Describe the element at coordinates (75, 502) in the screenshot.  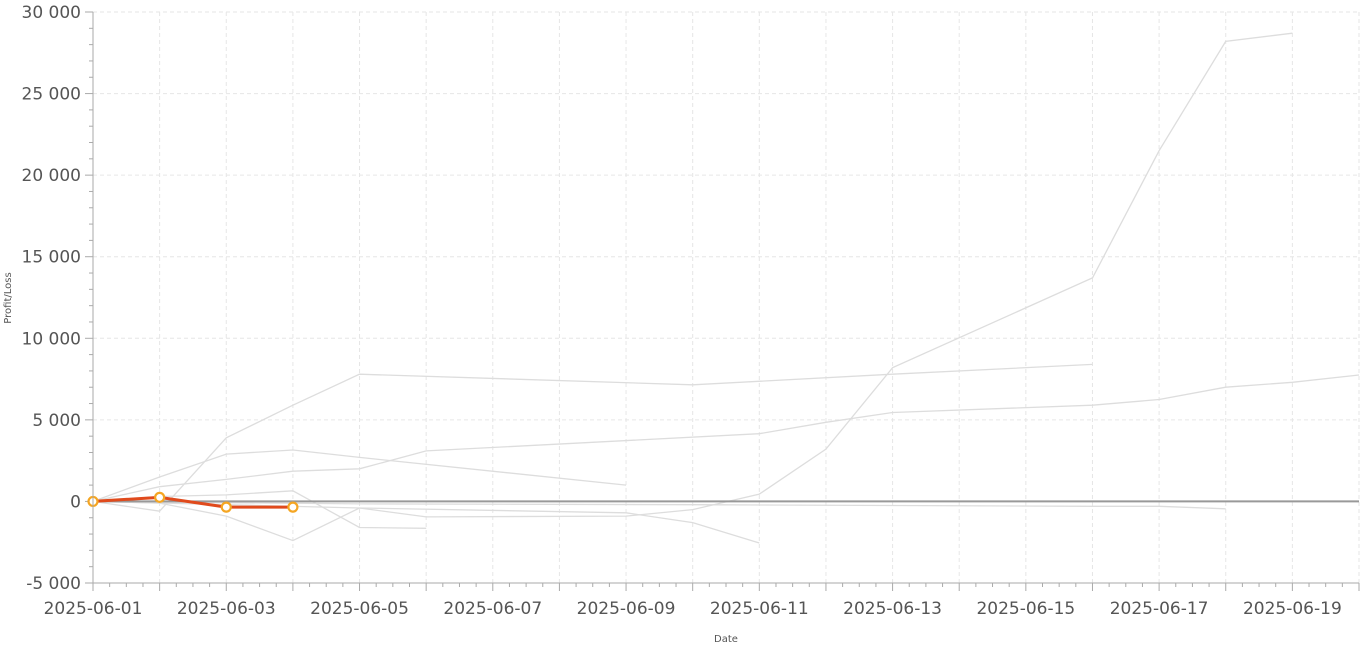
I see `y-tick-label: 0` at that location.